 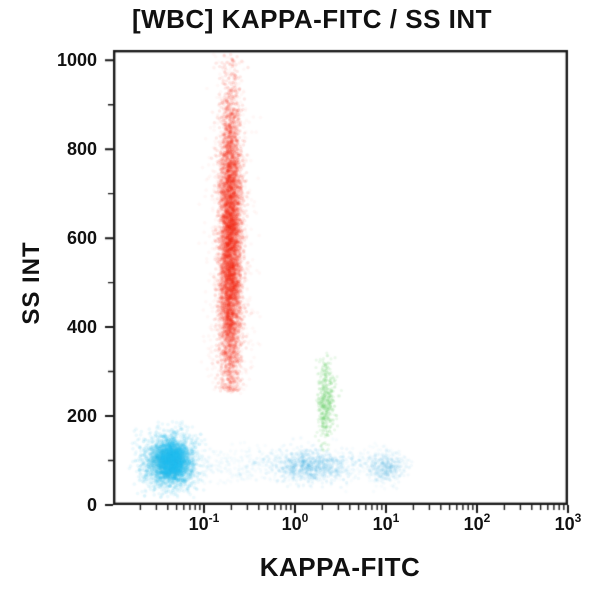 What do you see at coordinates (81, 149) in the screenshot?
I see `y-tick-label: 800` at bounding box center [81, 149].